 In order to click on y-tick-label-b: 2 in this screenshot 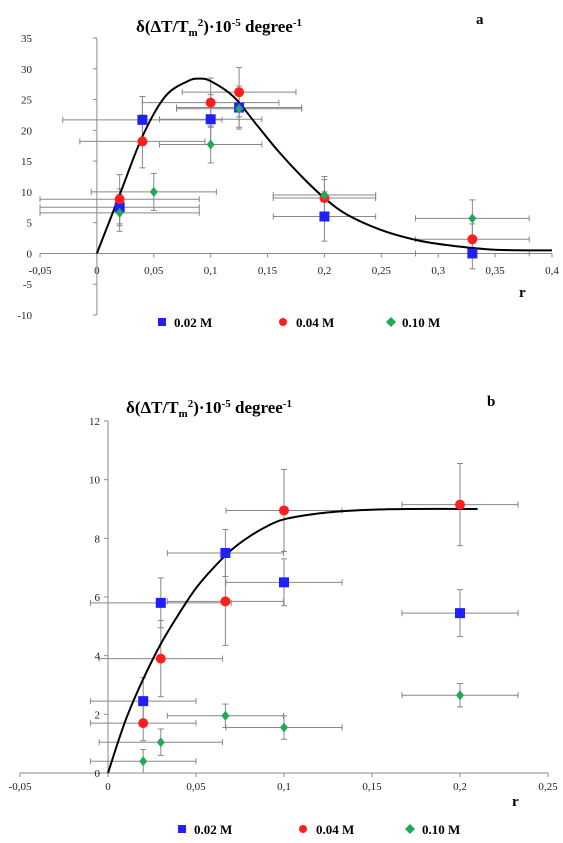, I will do `click(98, 715)`.